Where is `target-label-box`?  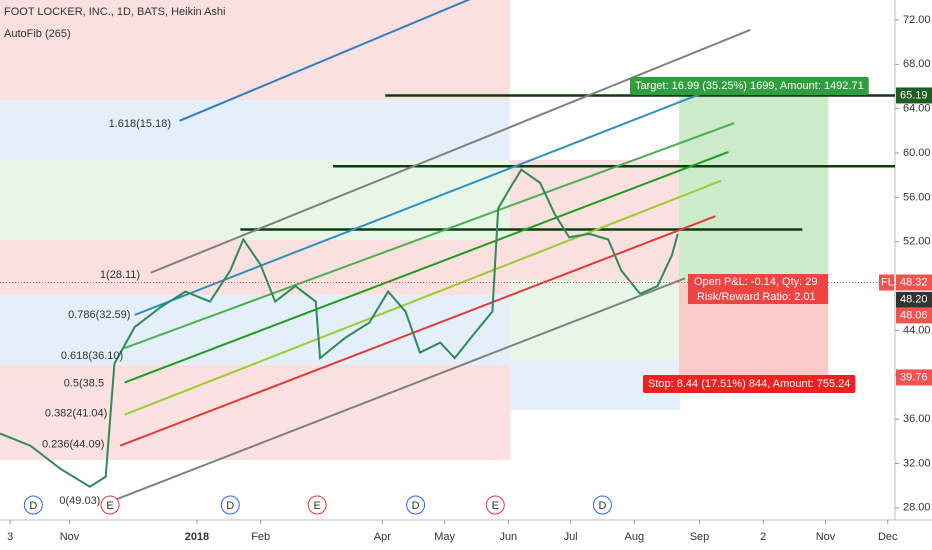
target-label-box is located at coordinates (749, 86).